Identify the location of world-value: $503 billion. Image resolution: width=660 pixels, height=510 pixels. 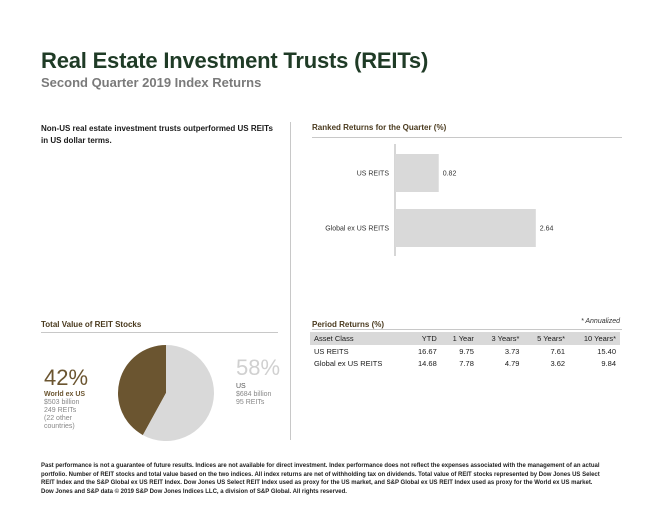
(62, 402).